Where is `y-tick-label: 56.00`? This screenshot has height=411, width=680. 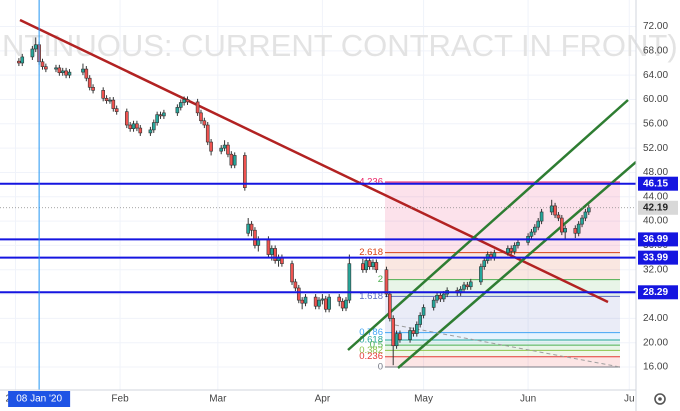
y-tick-label: 56.00 is located at coordinates (655, 123).